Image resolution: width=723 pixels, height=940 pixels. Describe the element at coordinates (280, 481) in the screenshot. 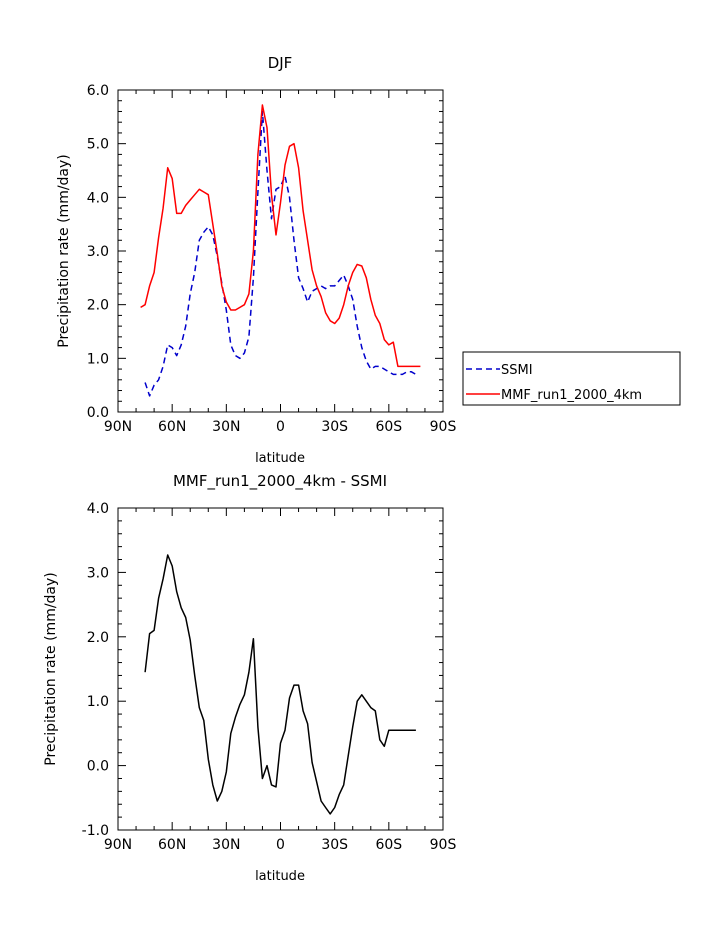

I see `chart-title: MMF_run1_2000_4km - SSMI` at that location.